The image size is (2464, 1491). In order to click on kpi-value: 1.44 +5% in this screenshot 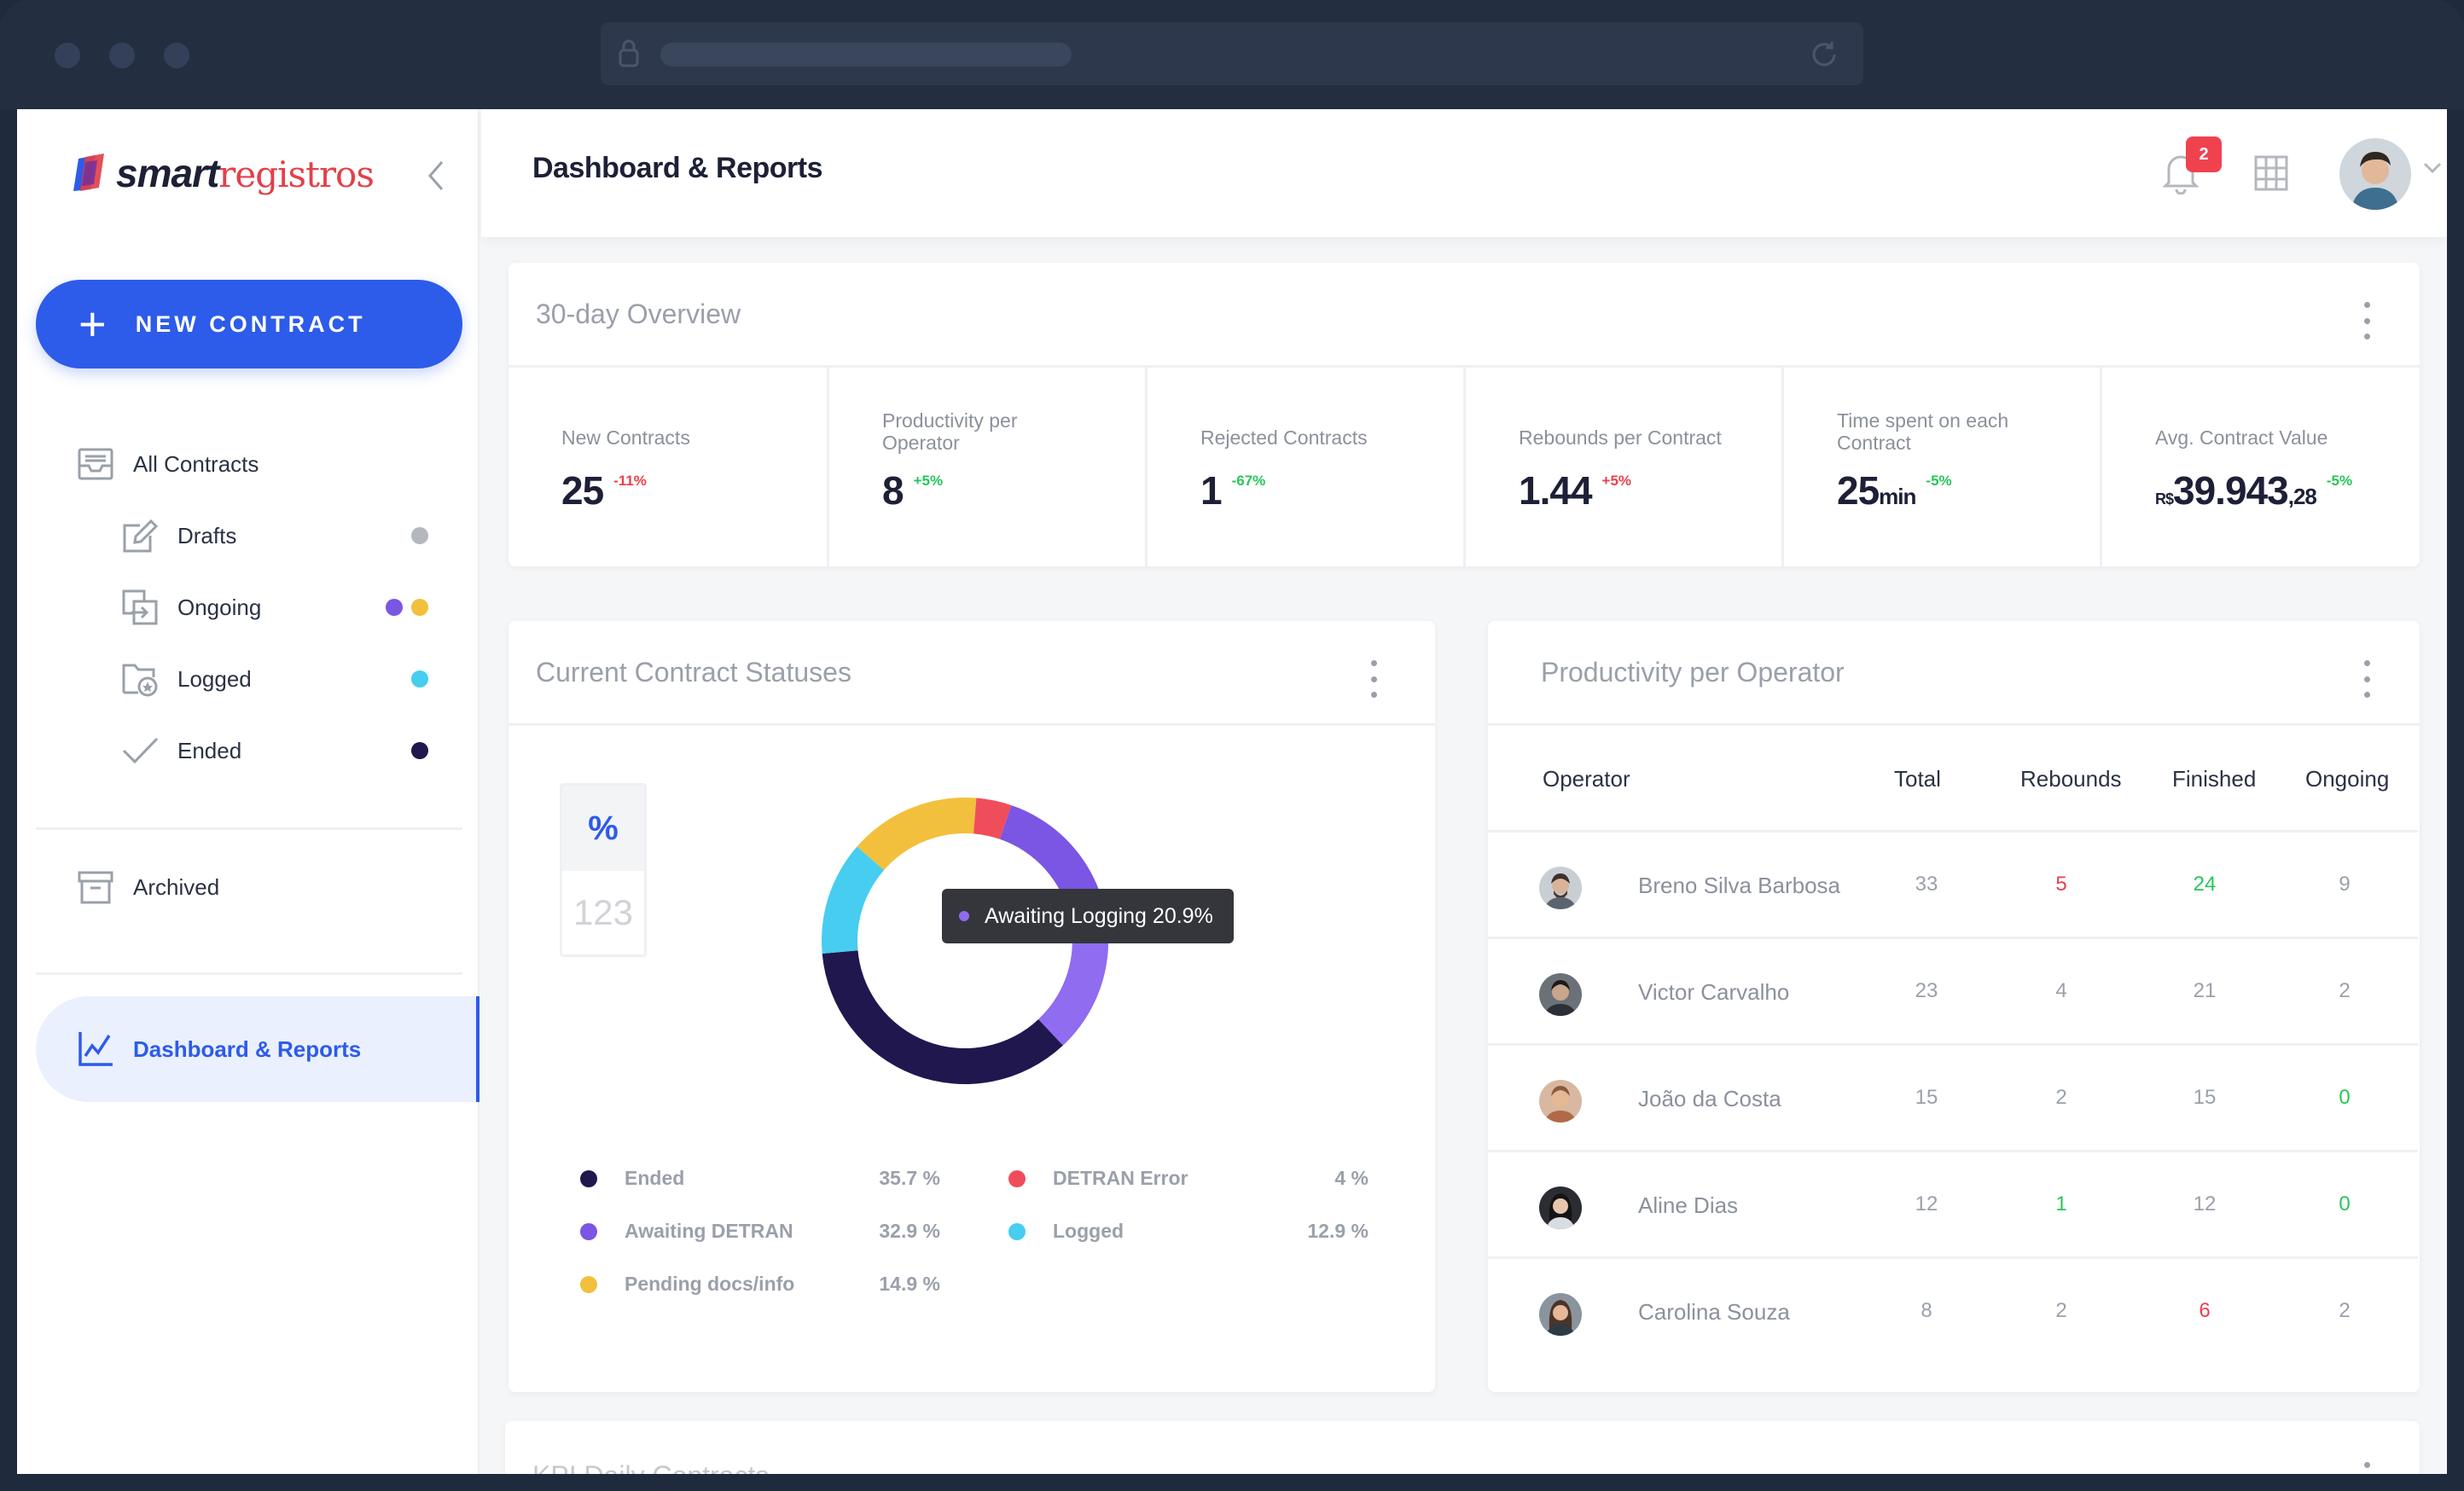, I will do `click(1575, 490)`.